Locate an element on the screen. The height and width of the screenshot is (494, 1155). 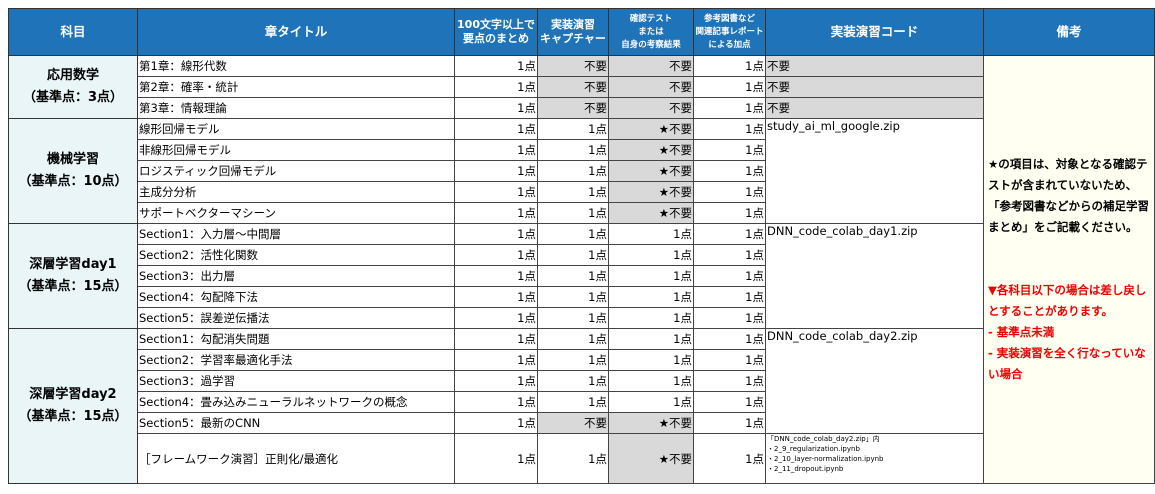
code-cell: DNN_code_colab_day1.zip is located at coordinates (874, 276).